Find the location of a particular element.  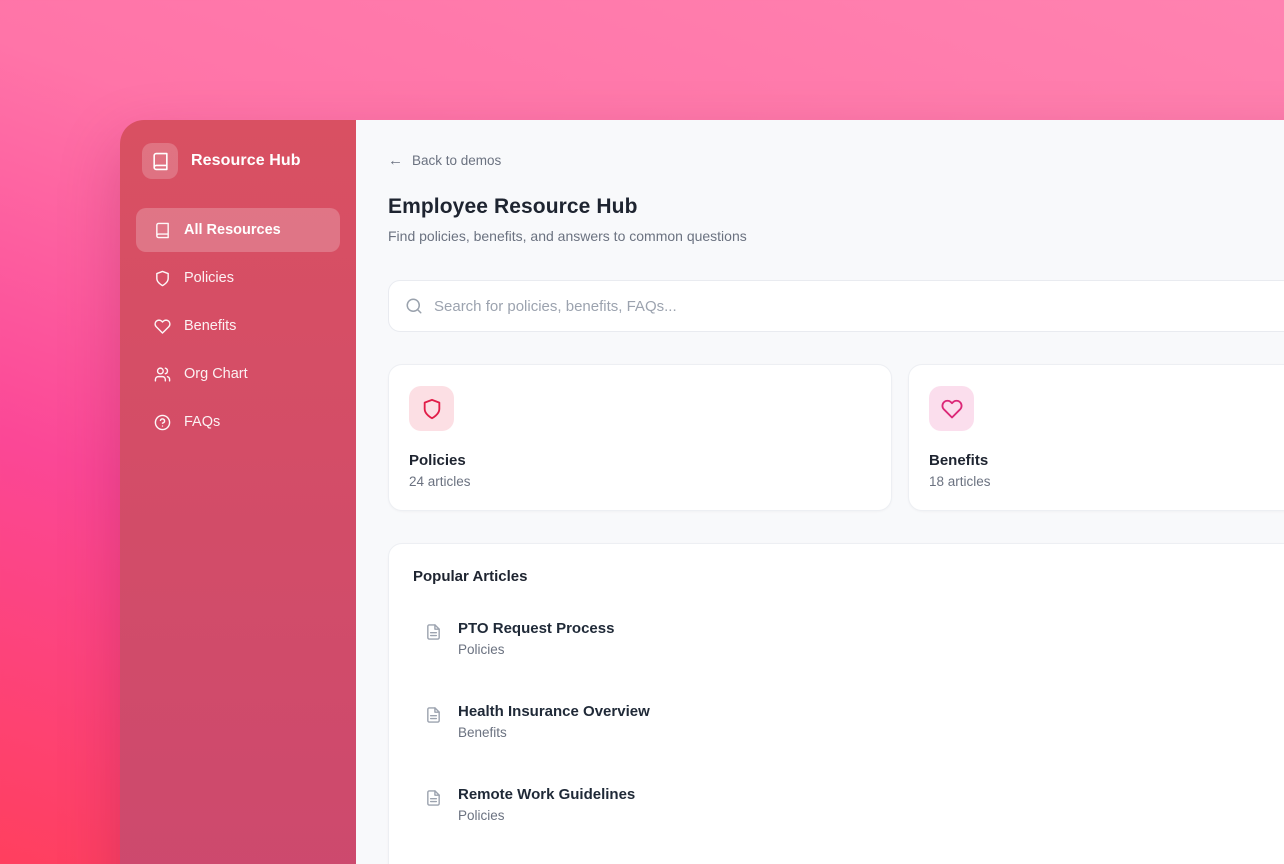

category-title: Policies is located at coordinates (437, 460).